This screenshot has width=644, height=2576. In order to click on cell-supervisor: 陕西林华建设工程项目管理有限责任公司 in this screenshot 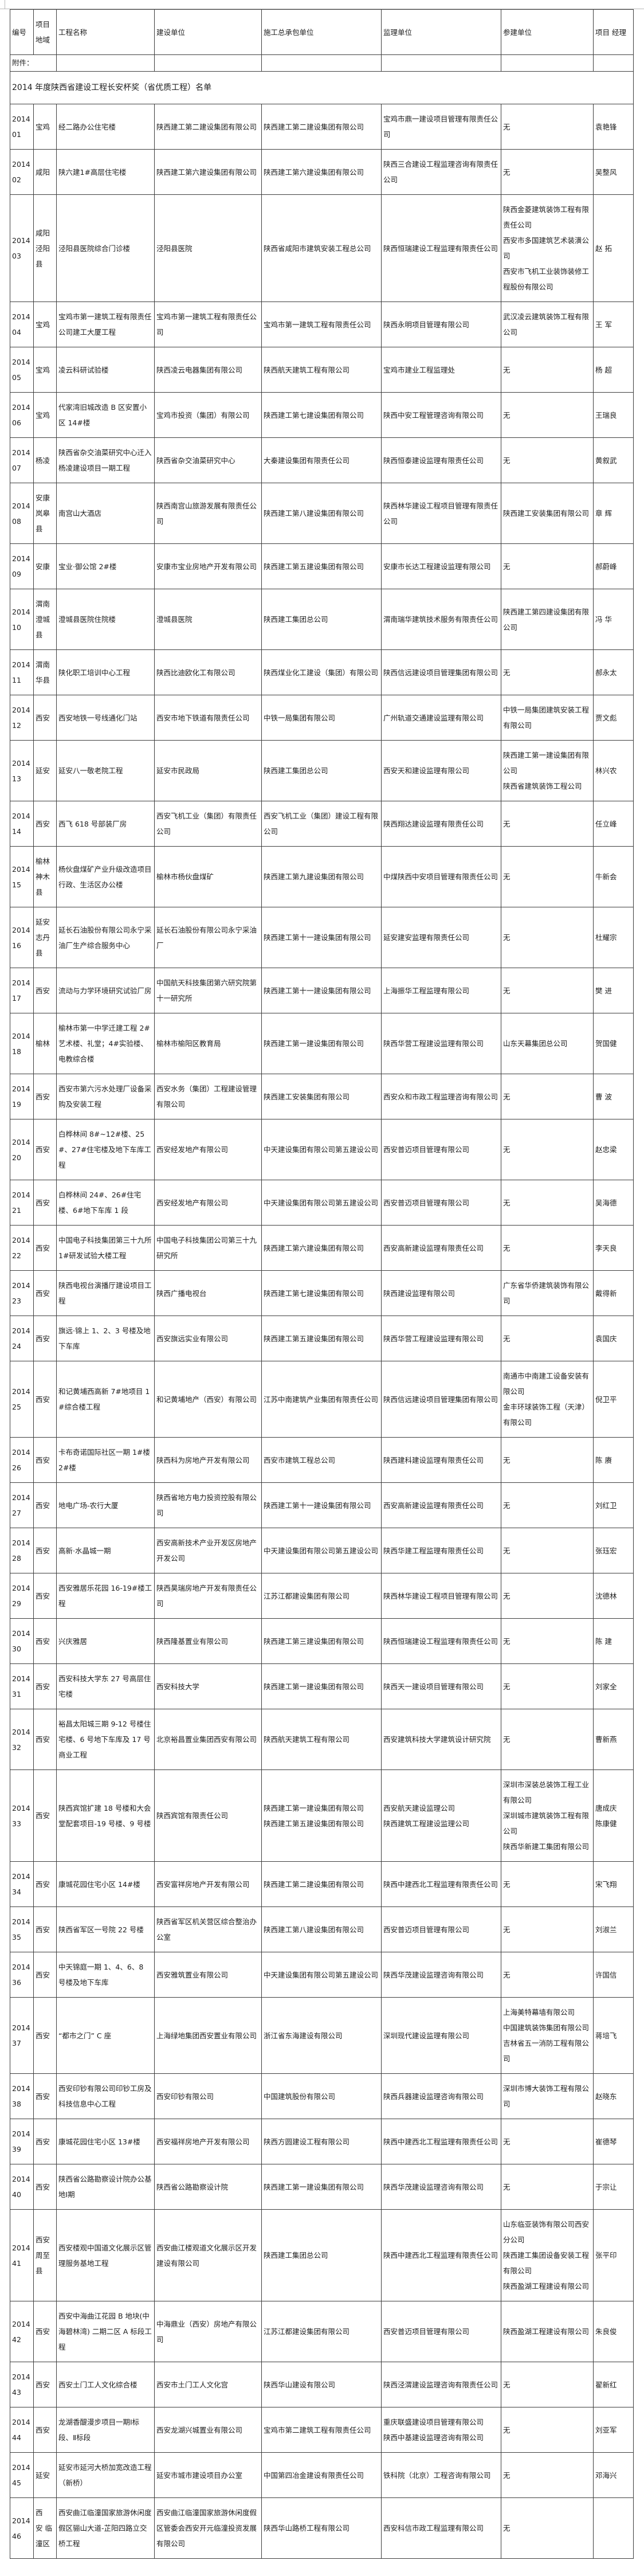, I will do `click(441, 513)`.